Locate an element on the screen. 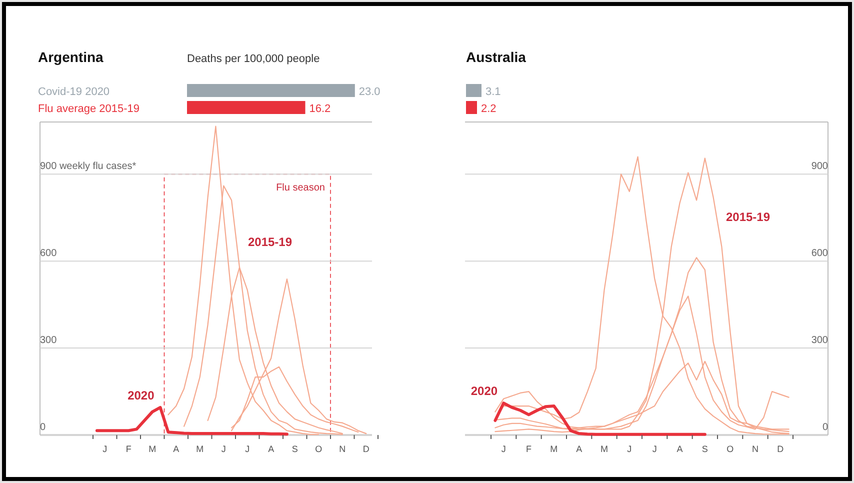 This screenshot has height=483, width=854. text: Argentina is located at coordinates (71, 57).